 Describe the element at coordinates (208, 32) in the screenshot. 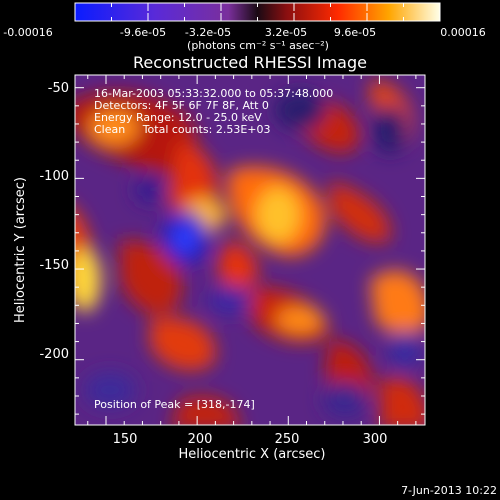

I see `colorbar-tick-label: -3.2e-05` at that location.